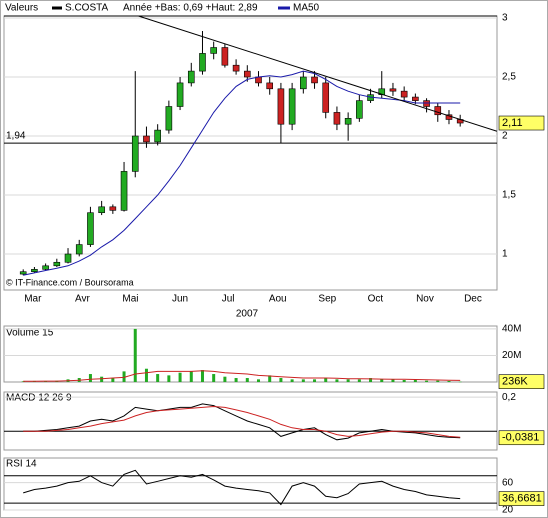 The image size is (548, 518). What do you see at coordinates (86, 8) in the screenshot?
I see `legend-entry: S.COSTA` at bounding box center [86, 8].